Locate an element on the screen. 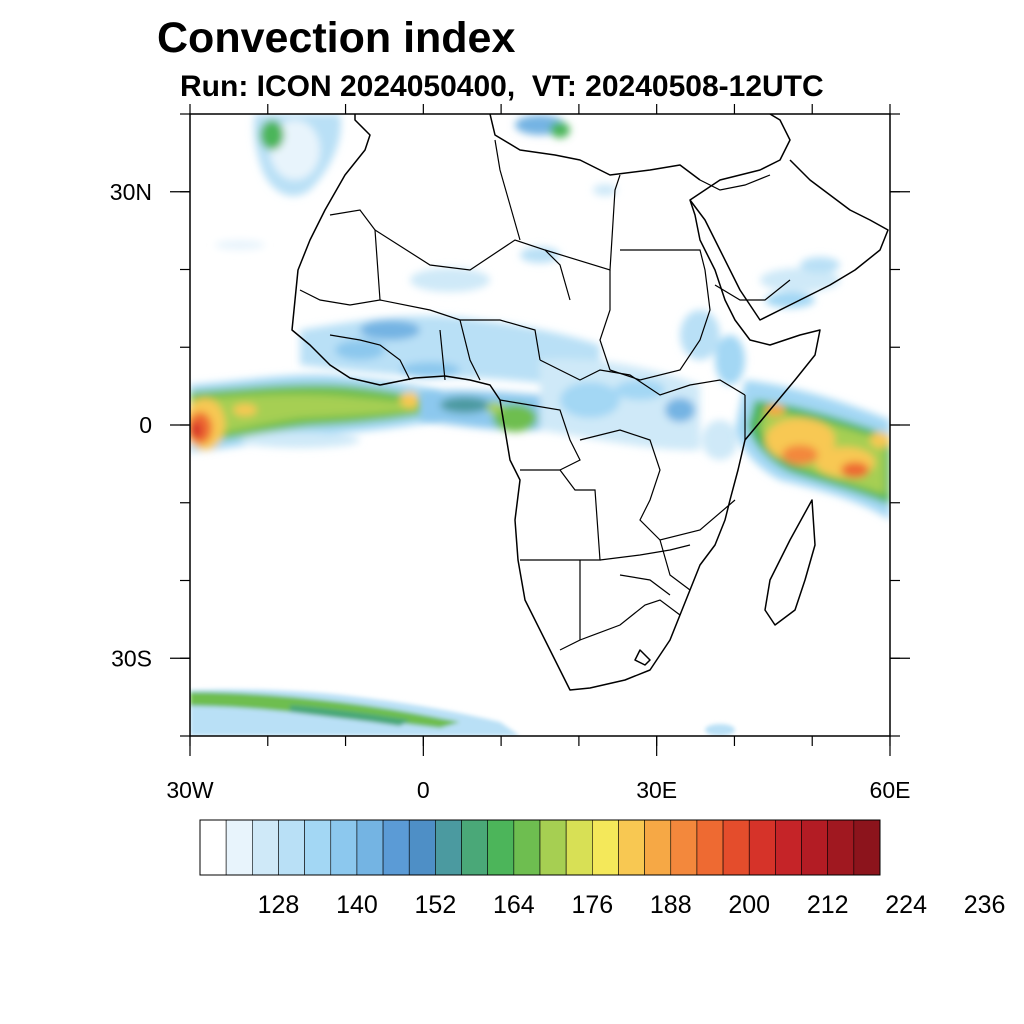  colorbar is located at coordinates (540, 847).